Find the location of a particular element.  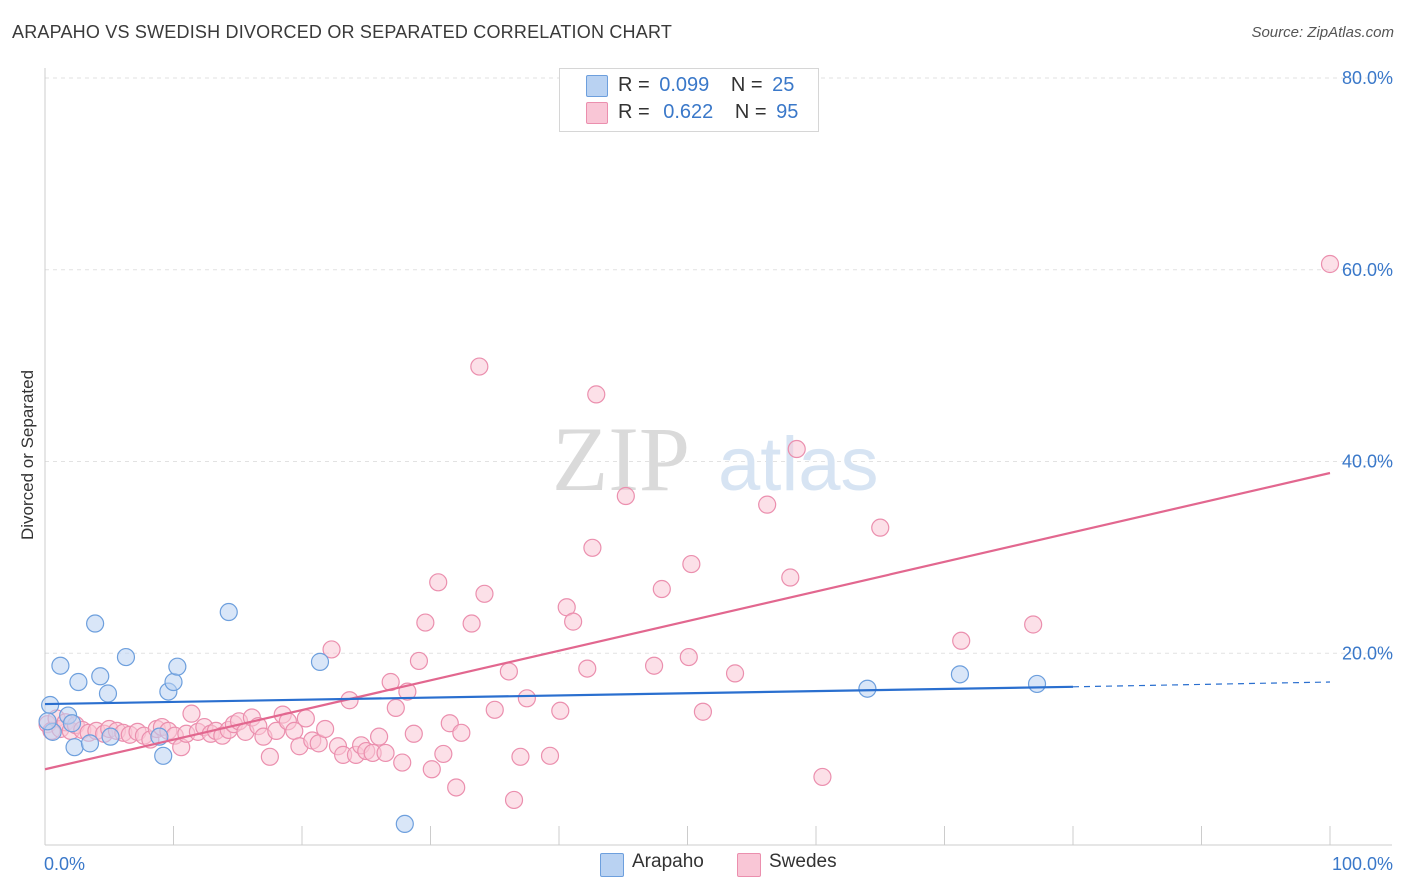

swedes-legend-swatch is located at coordinates (749, 865).